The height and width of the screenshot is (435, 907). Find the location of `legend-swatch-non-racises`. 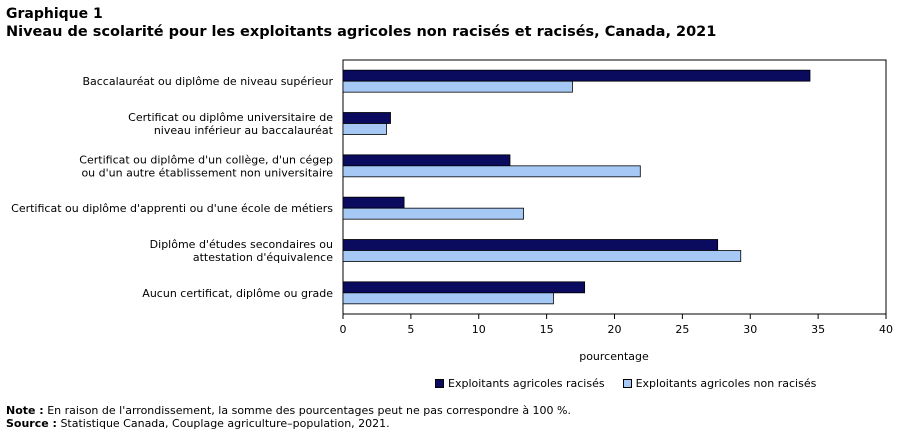

legend-swatch-non-racises is located at coordinates (627, 383).